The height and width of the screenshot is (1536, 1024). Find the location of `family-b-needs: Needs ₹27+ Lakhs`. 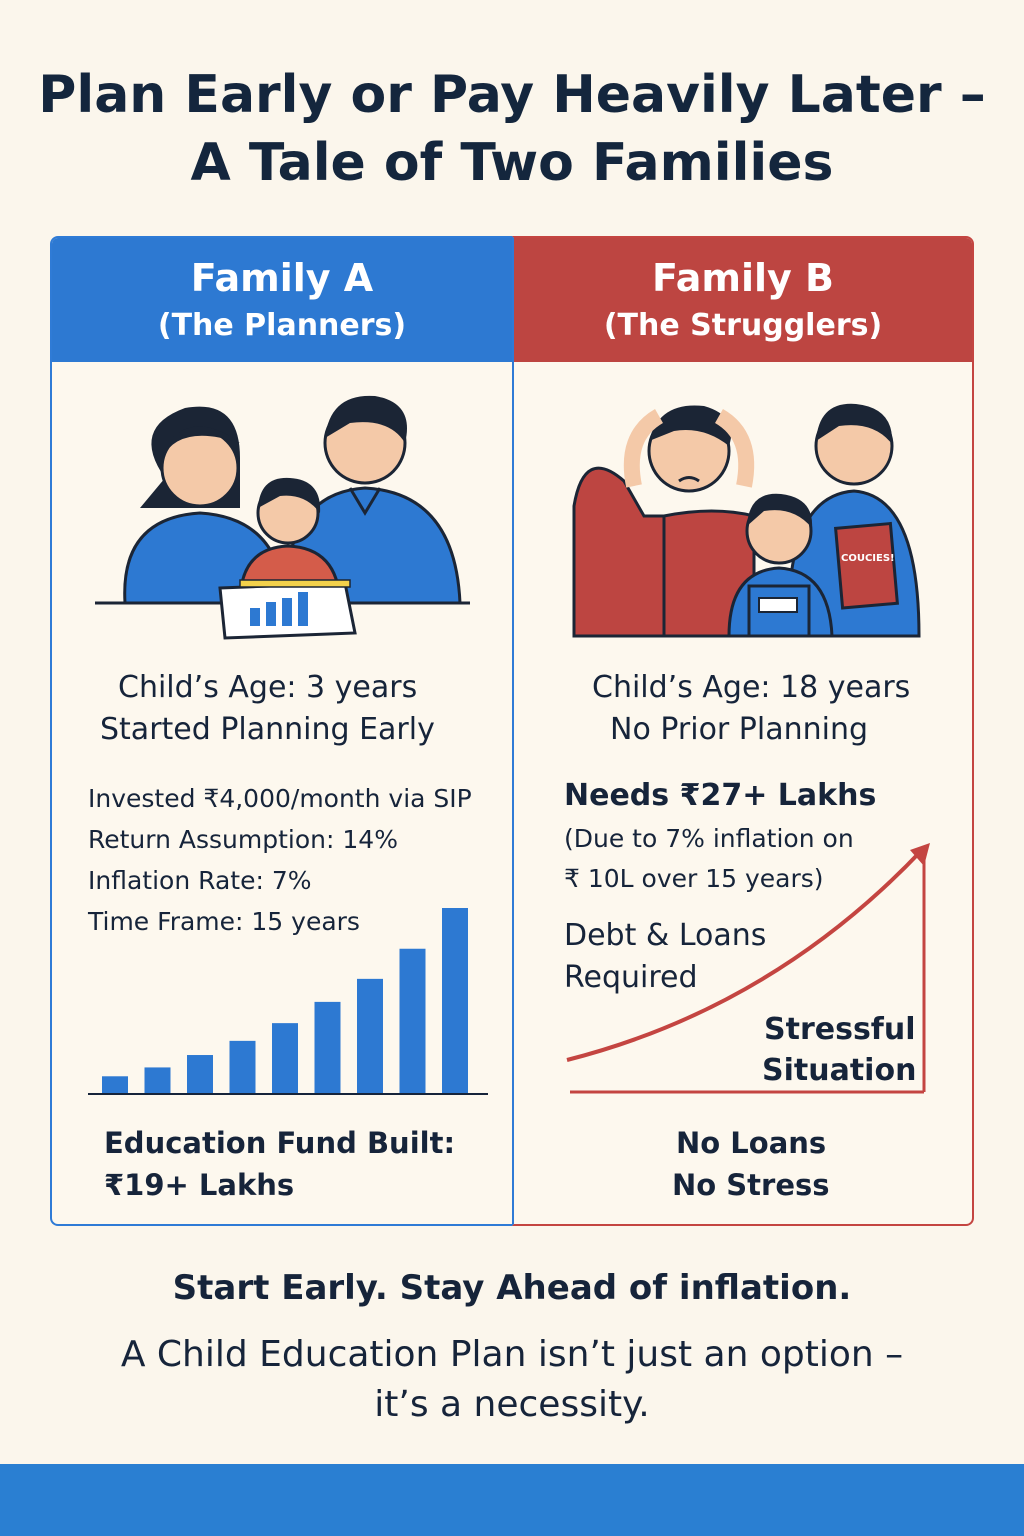

family-b-needs: Needs ₹27+ Lakhs is located at coordinates (720, 795).